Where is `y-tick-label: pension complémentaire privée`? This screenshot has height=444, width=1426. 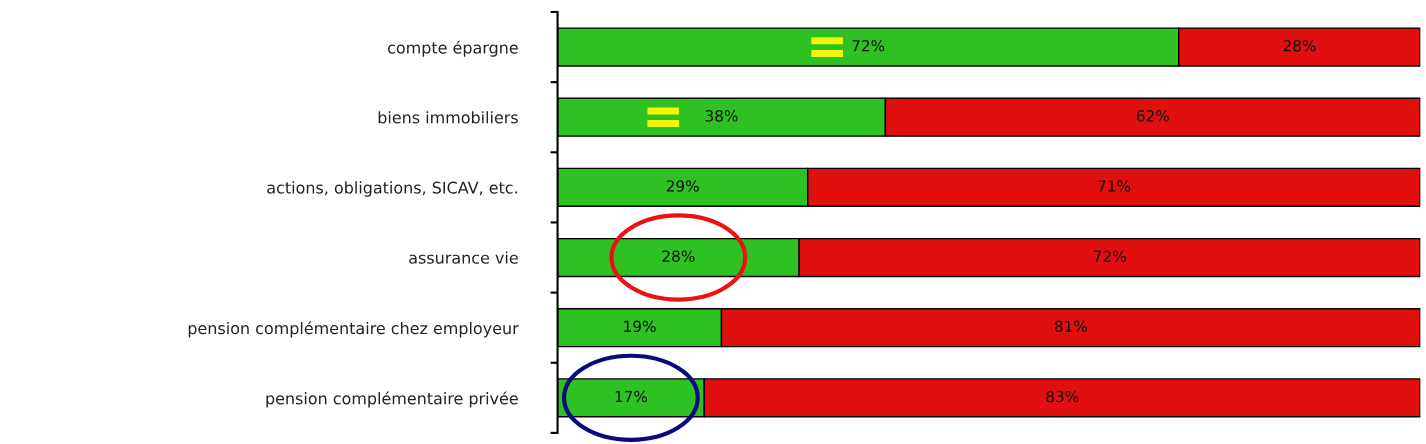 y-tick-label: pension complémentaire privée is located at coordinates (392, 399).